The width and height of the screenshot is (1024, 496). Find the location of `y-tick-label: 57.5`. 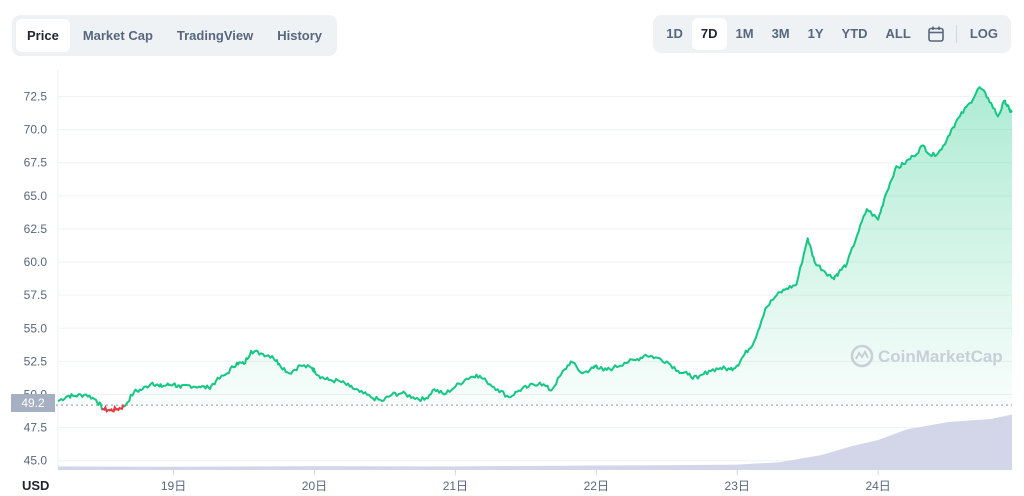

y-tick-label: 57.5 is located at coordinates (36, 295).